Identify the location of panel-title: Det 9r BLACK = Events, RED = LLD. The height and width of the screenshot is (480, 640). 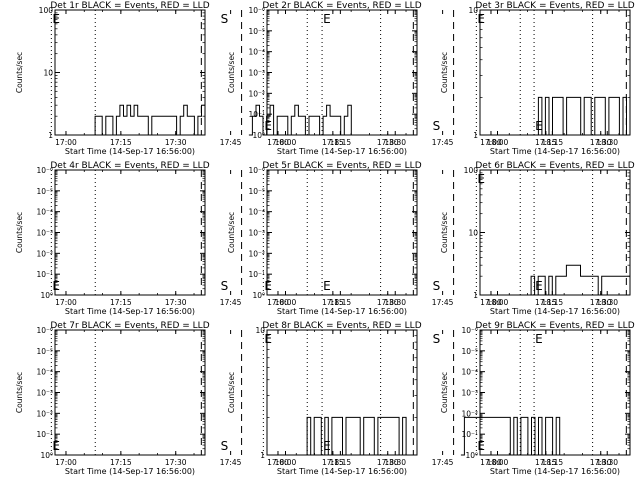
(554, 326).